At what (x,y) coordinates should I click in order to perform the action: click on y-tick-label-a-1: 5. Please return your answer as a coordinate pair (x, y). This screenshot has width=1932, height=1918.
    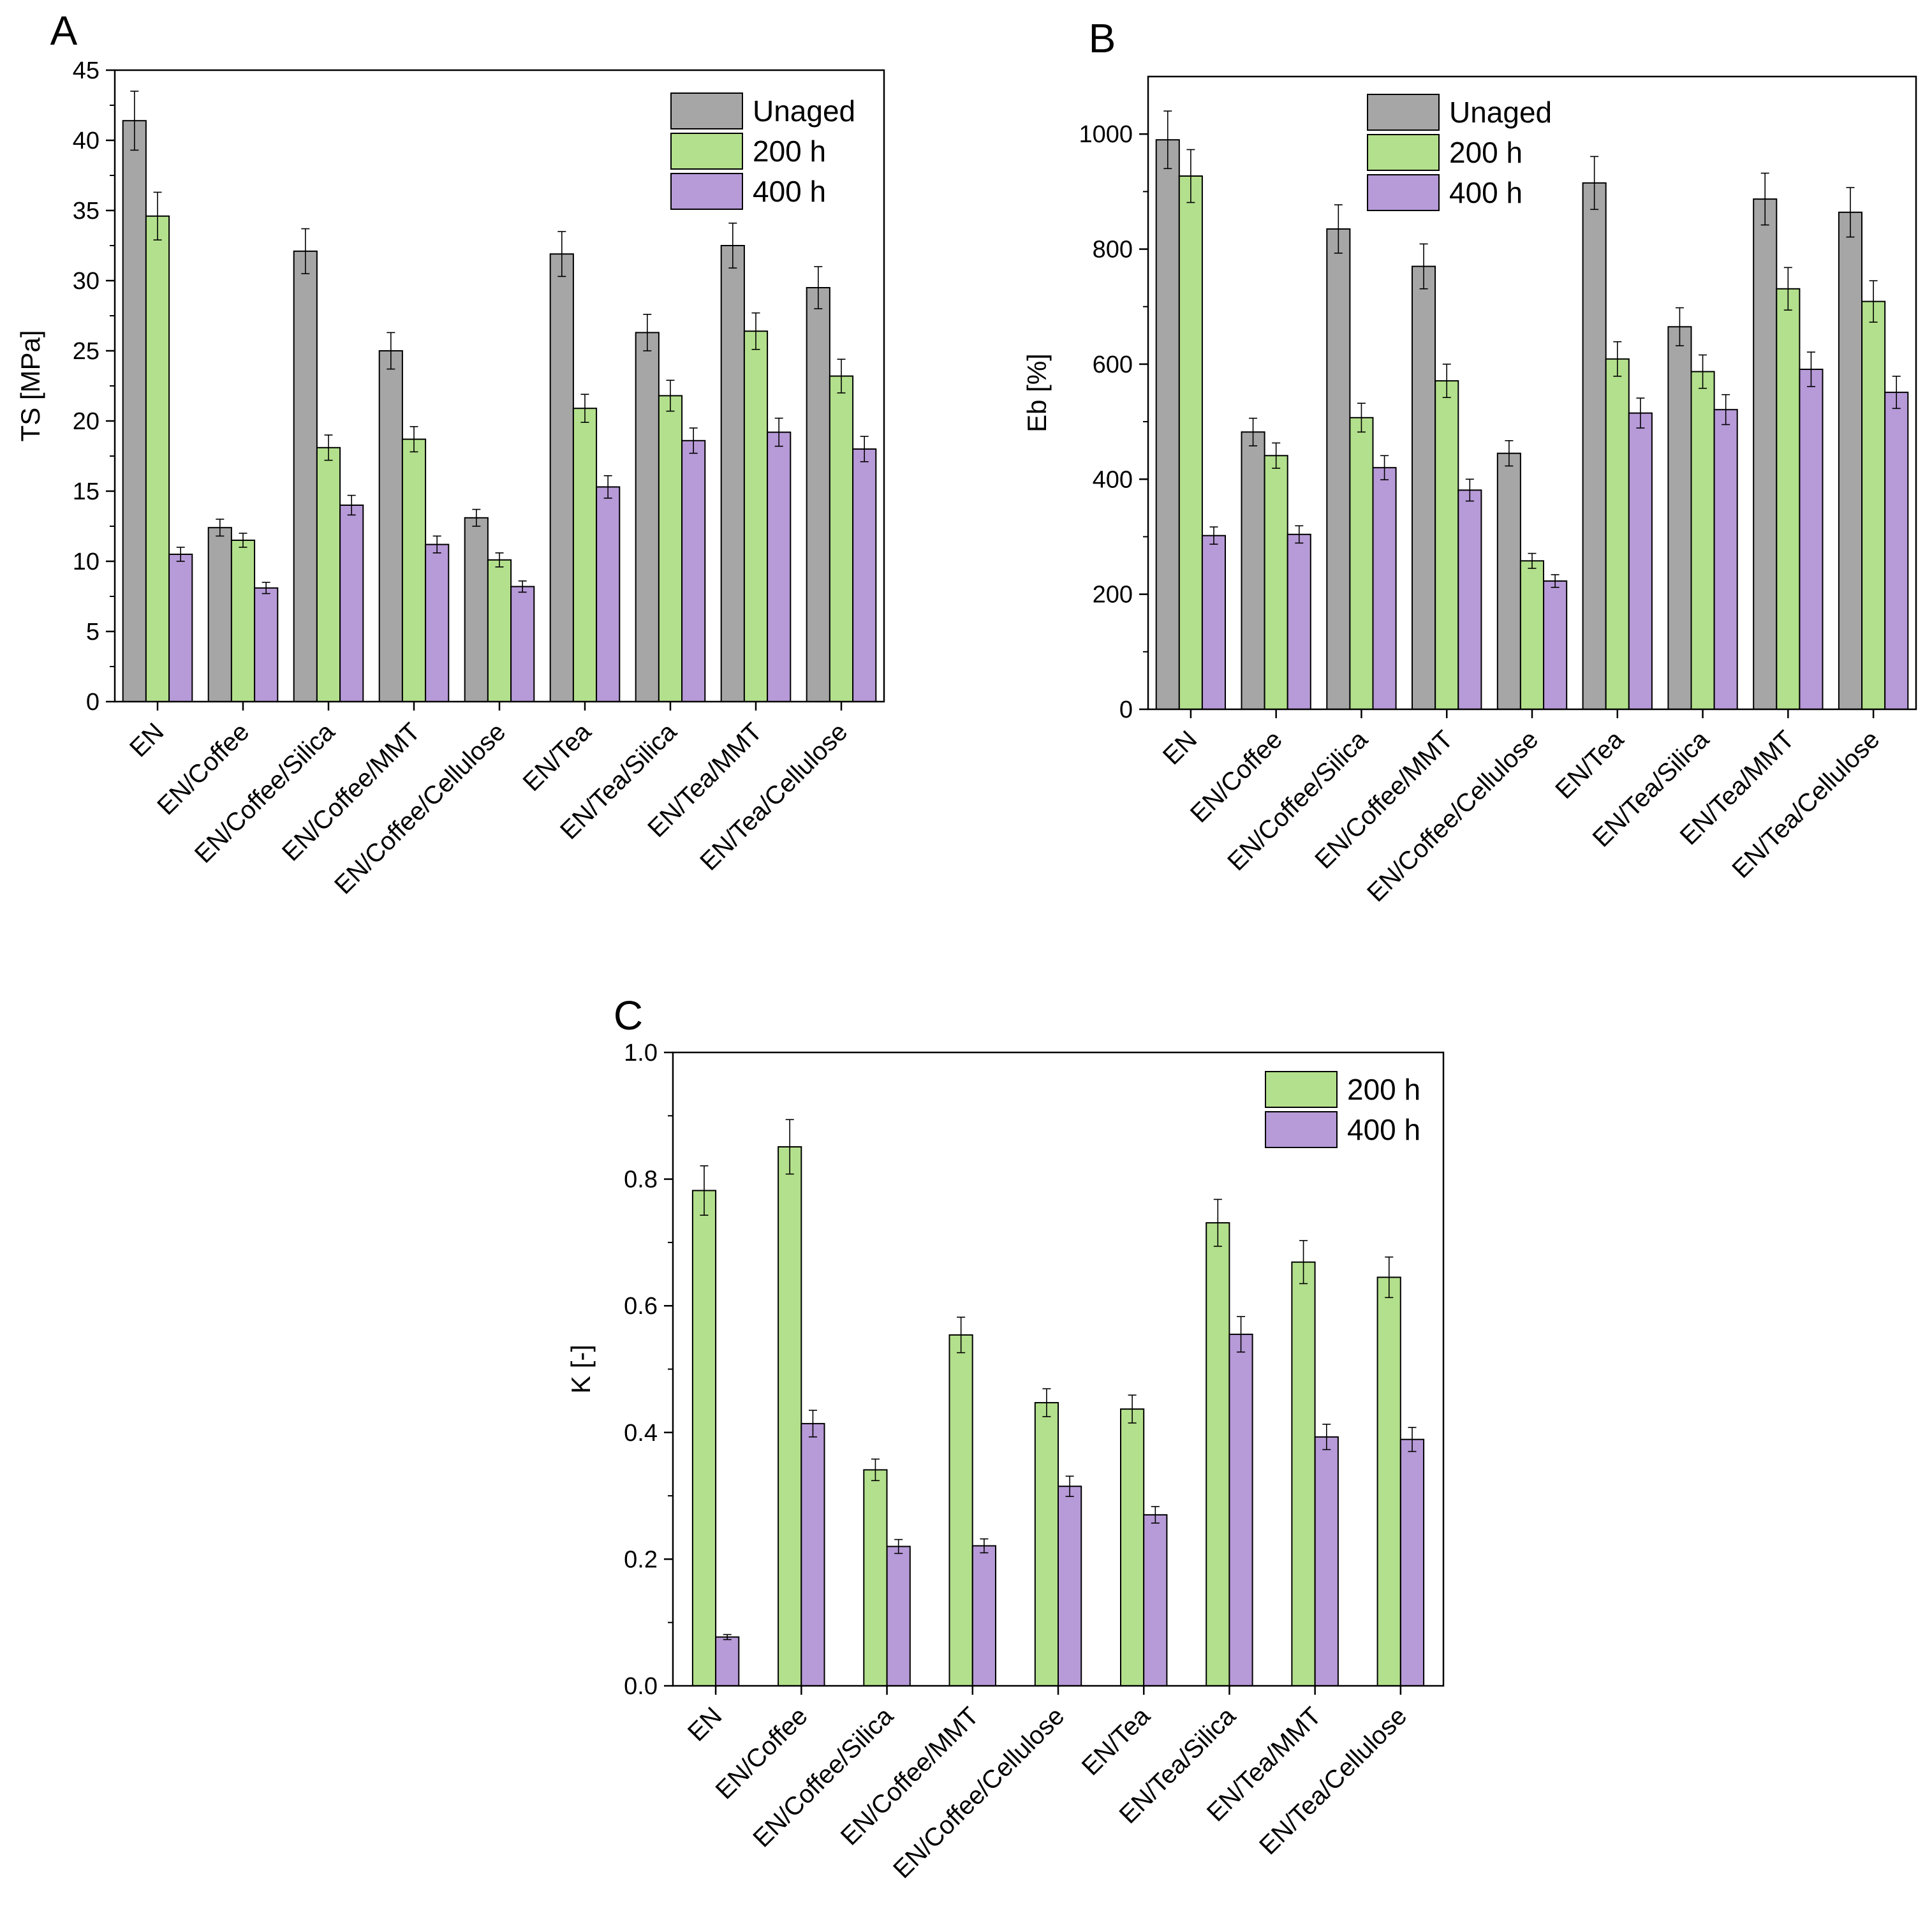
    Looking at the image, I should click on (93, 632).